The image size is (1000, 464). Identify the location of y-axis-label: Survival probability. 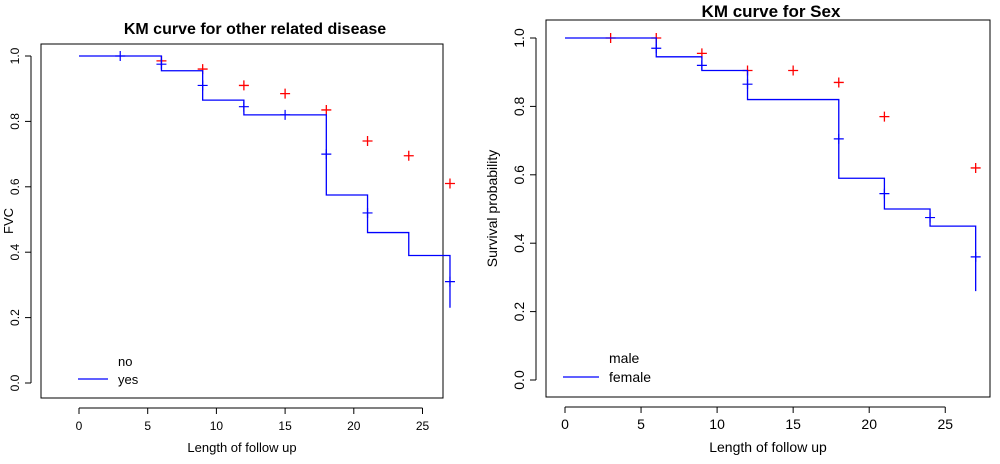
(492, 209).